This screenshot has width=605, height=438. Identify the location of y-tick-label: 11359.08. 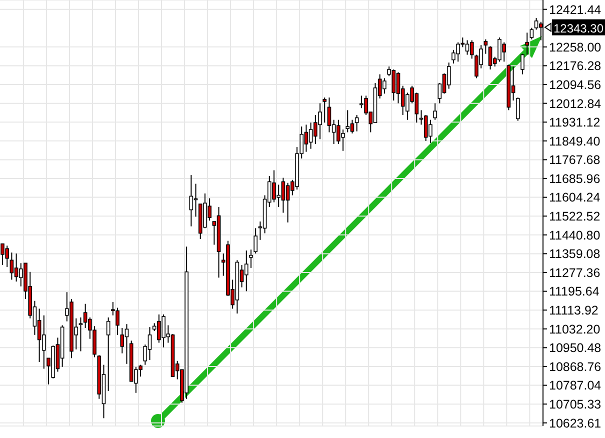
(574, 254).